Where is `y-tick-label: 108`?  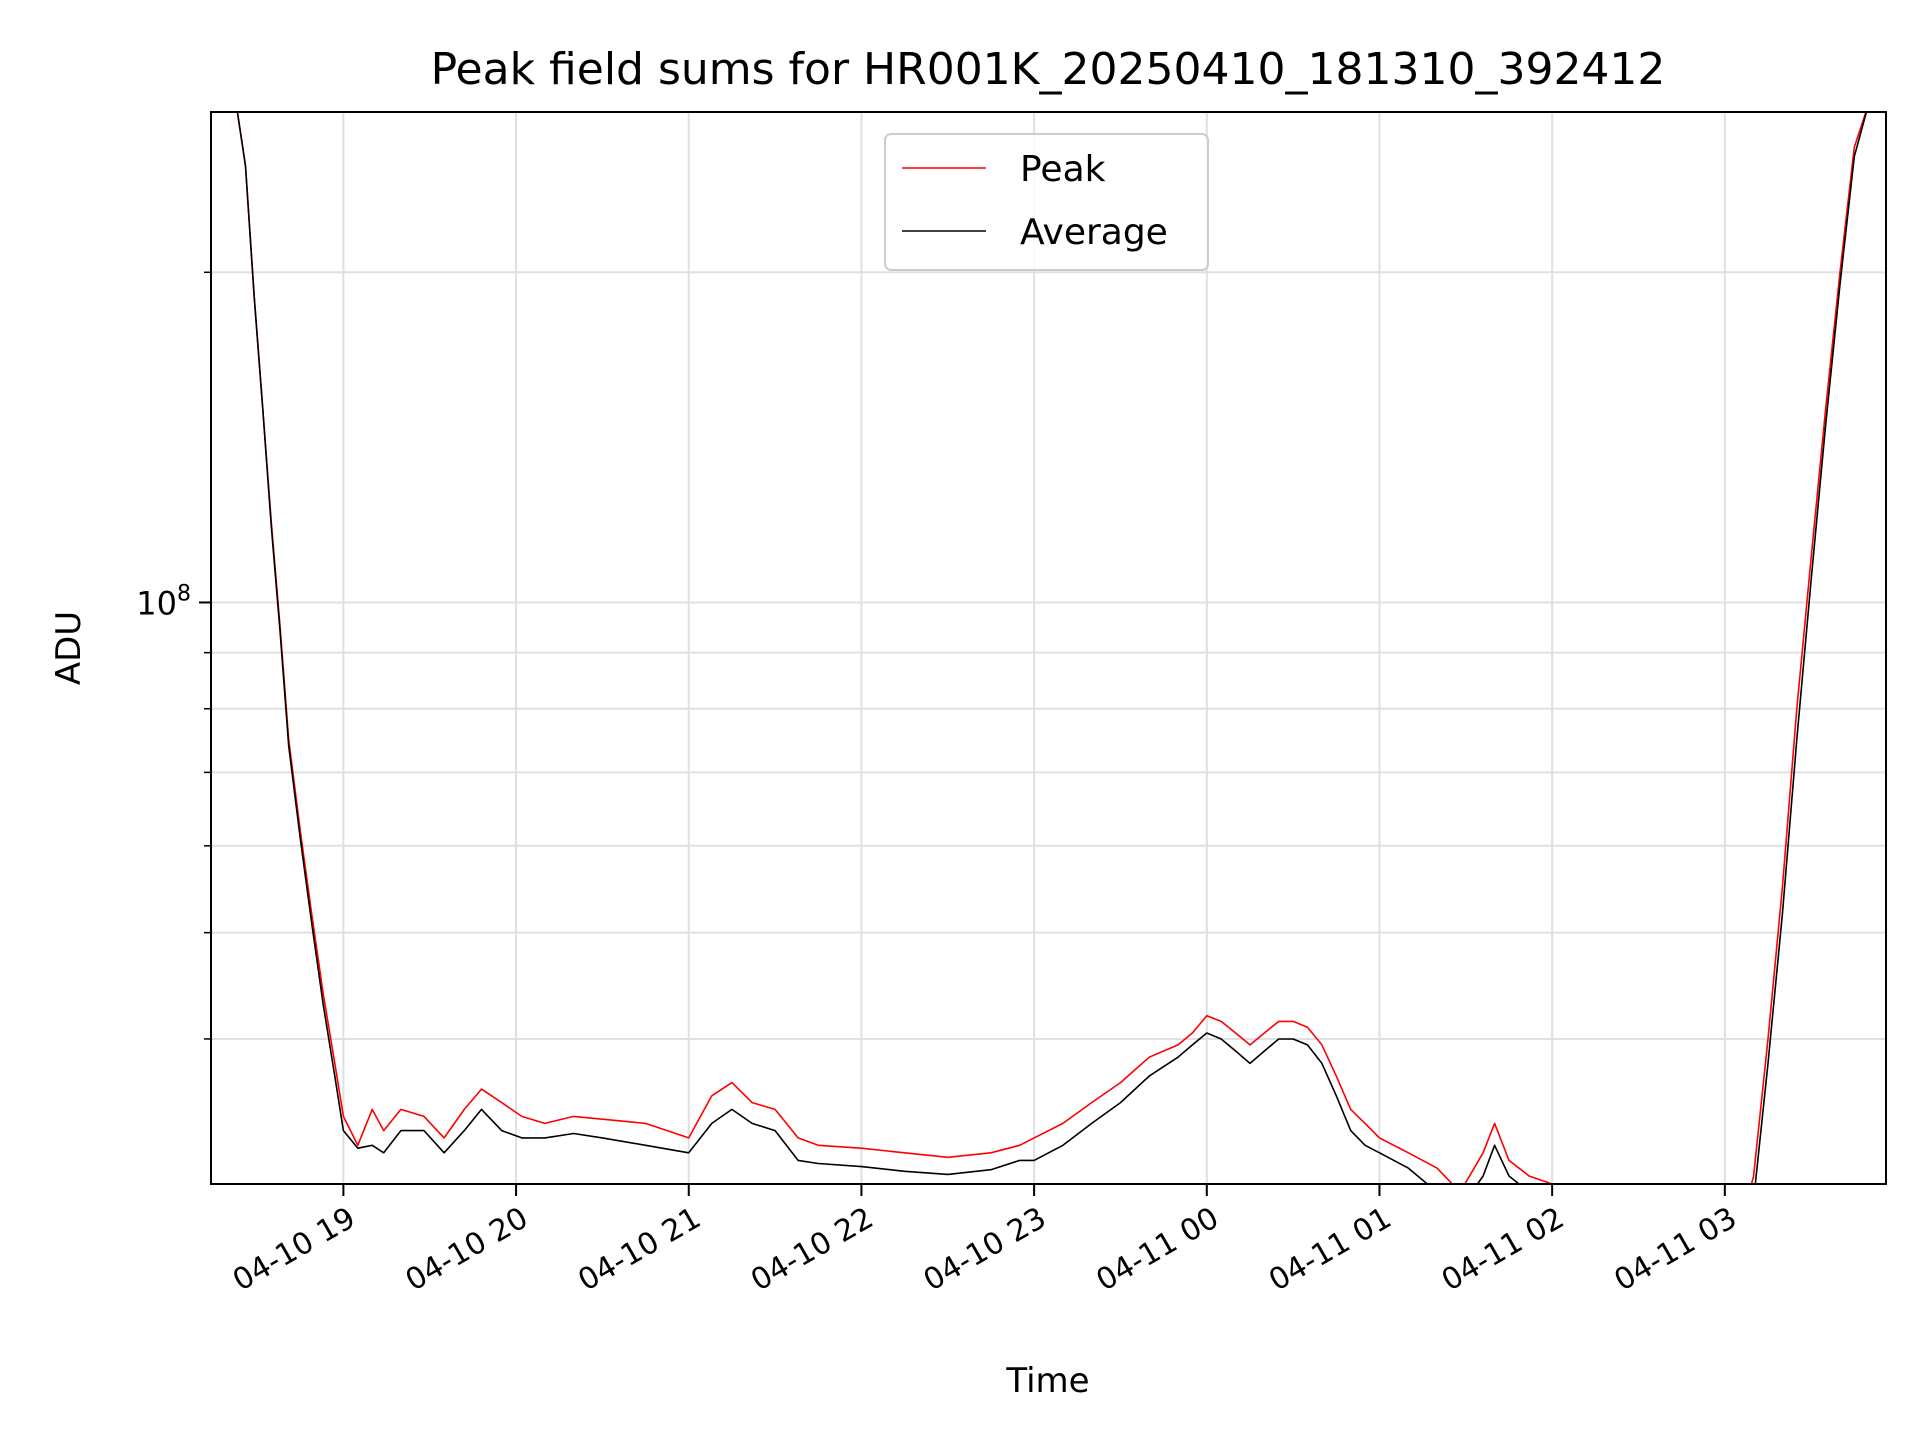
y-tick-label: 108 is located at coordinates (163, 601).